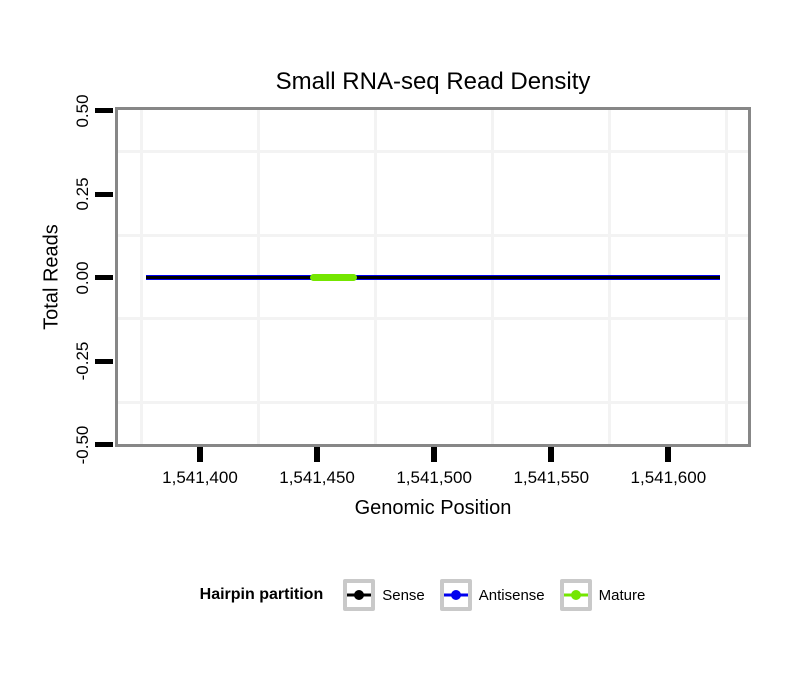  Describe the element at coordinates (668, 477) in the screenshot. I see `x-tick-label: 1,541,600` at that location.